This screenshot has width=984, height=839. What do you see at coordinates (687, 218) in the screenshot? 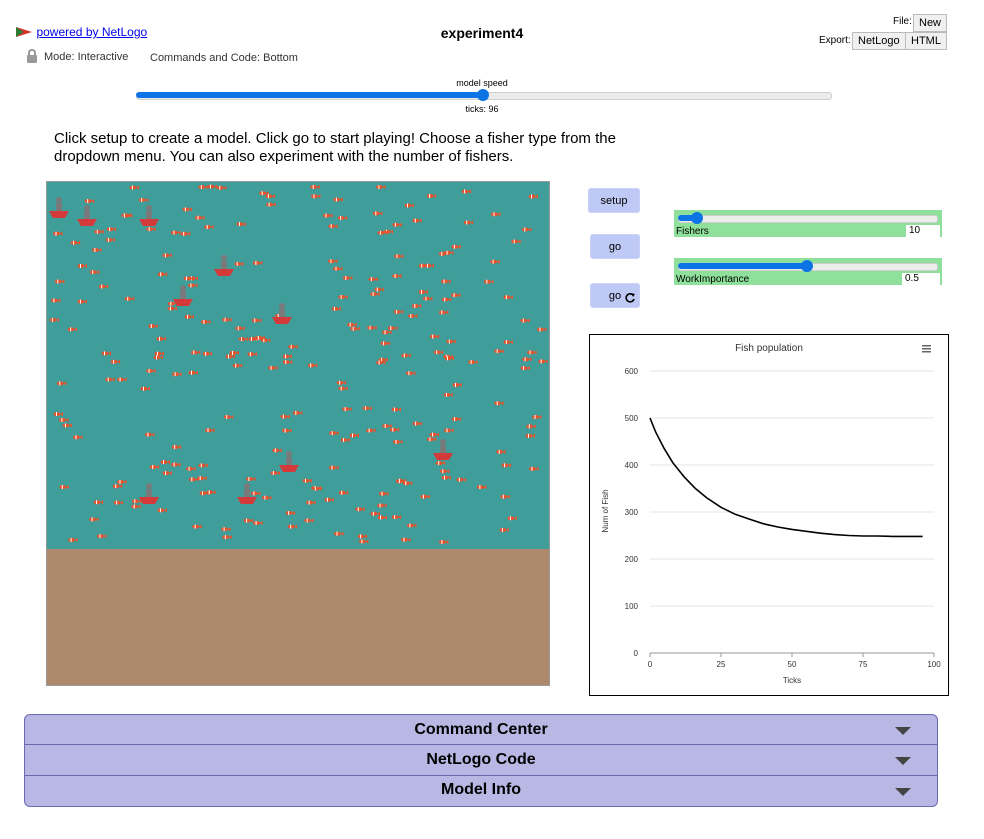
I see `fishers-fill` at bounding box center [687, 218].